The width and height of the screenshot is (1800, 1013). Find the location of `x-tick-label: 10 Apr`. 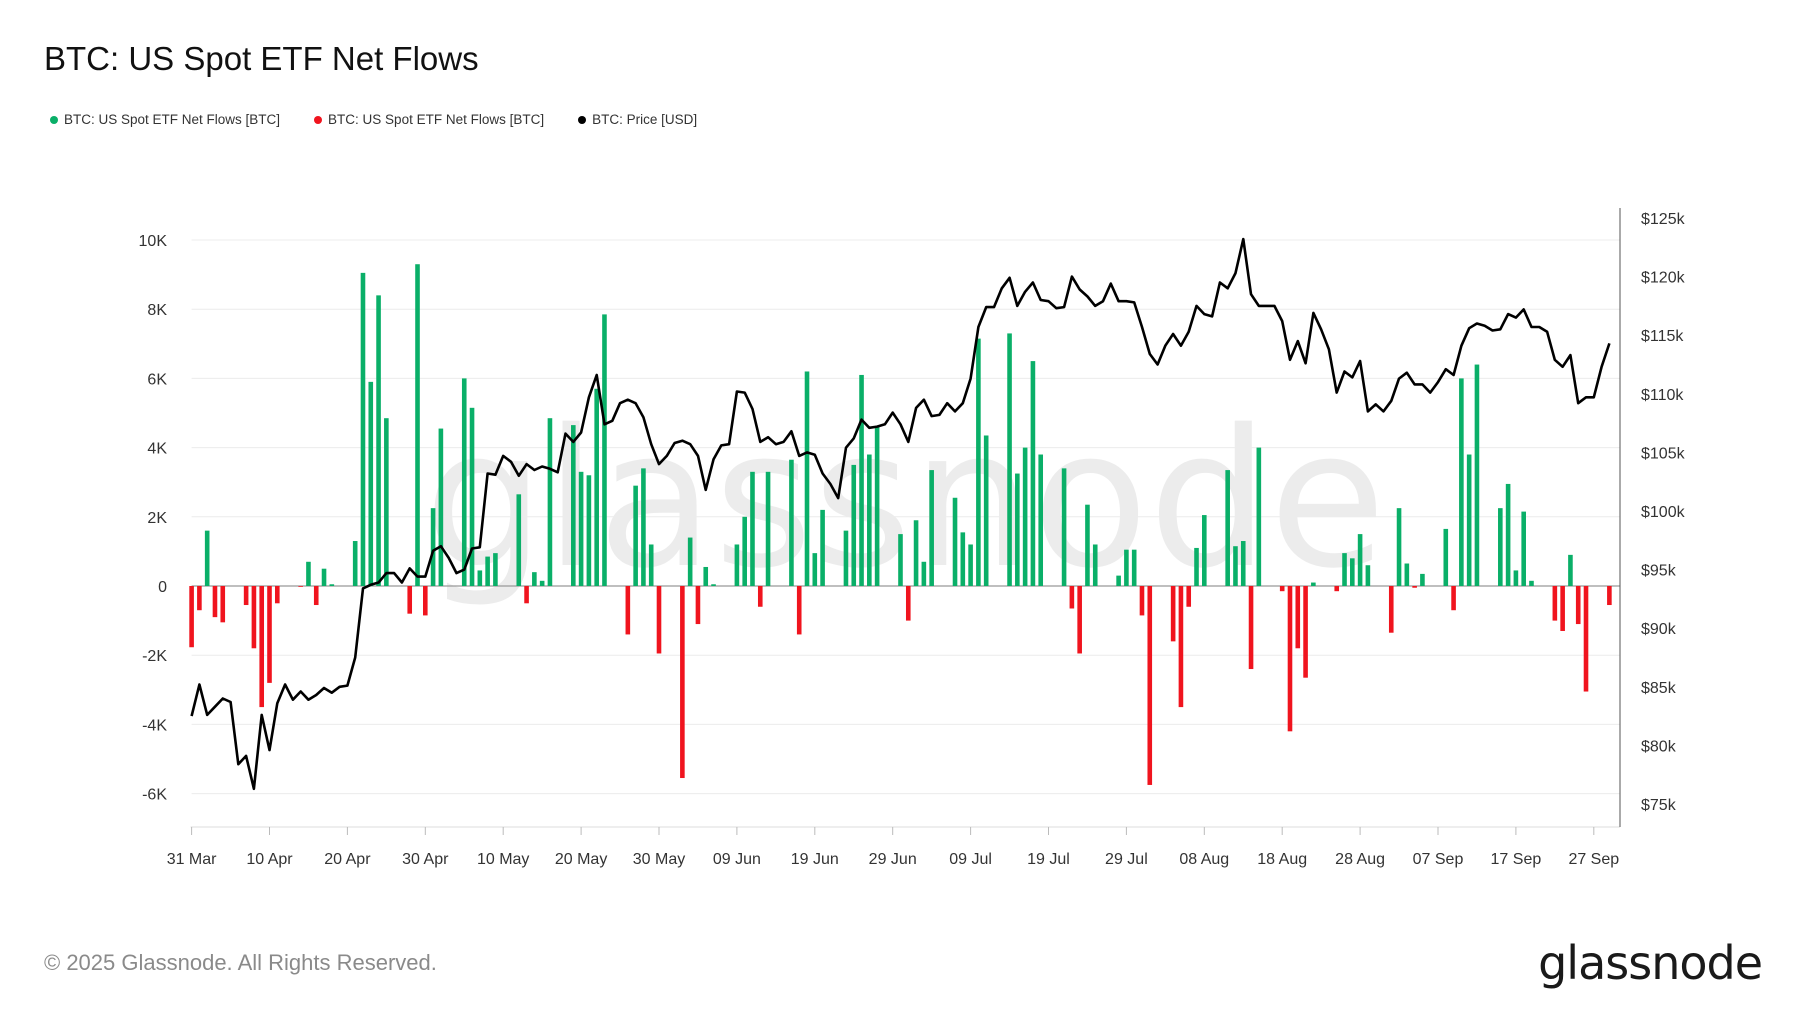

x-tick-label: 10 Apr is located at coordinates (269, 859).